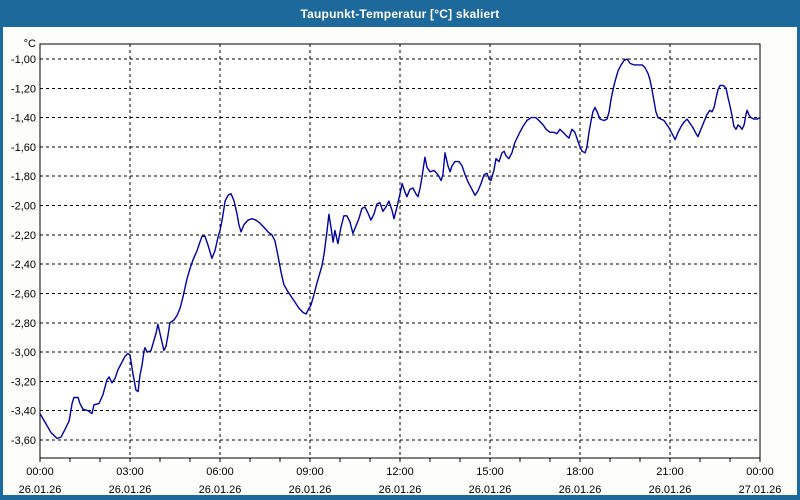 This screenshot has width=800, height=500. Describe the element at coordinates (30, 44) in the screenshot. I see `y-axis-unit-label: °C` at that location.